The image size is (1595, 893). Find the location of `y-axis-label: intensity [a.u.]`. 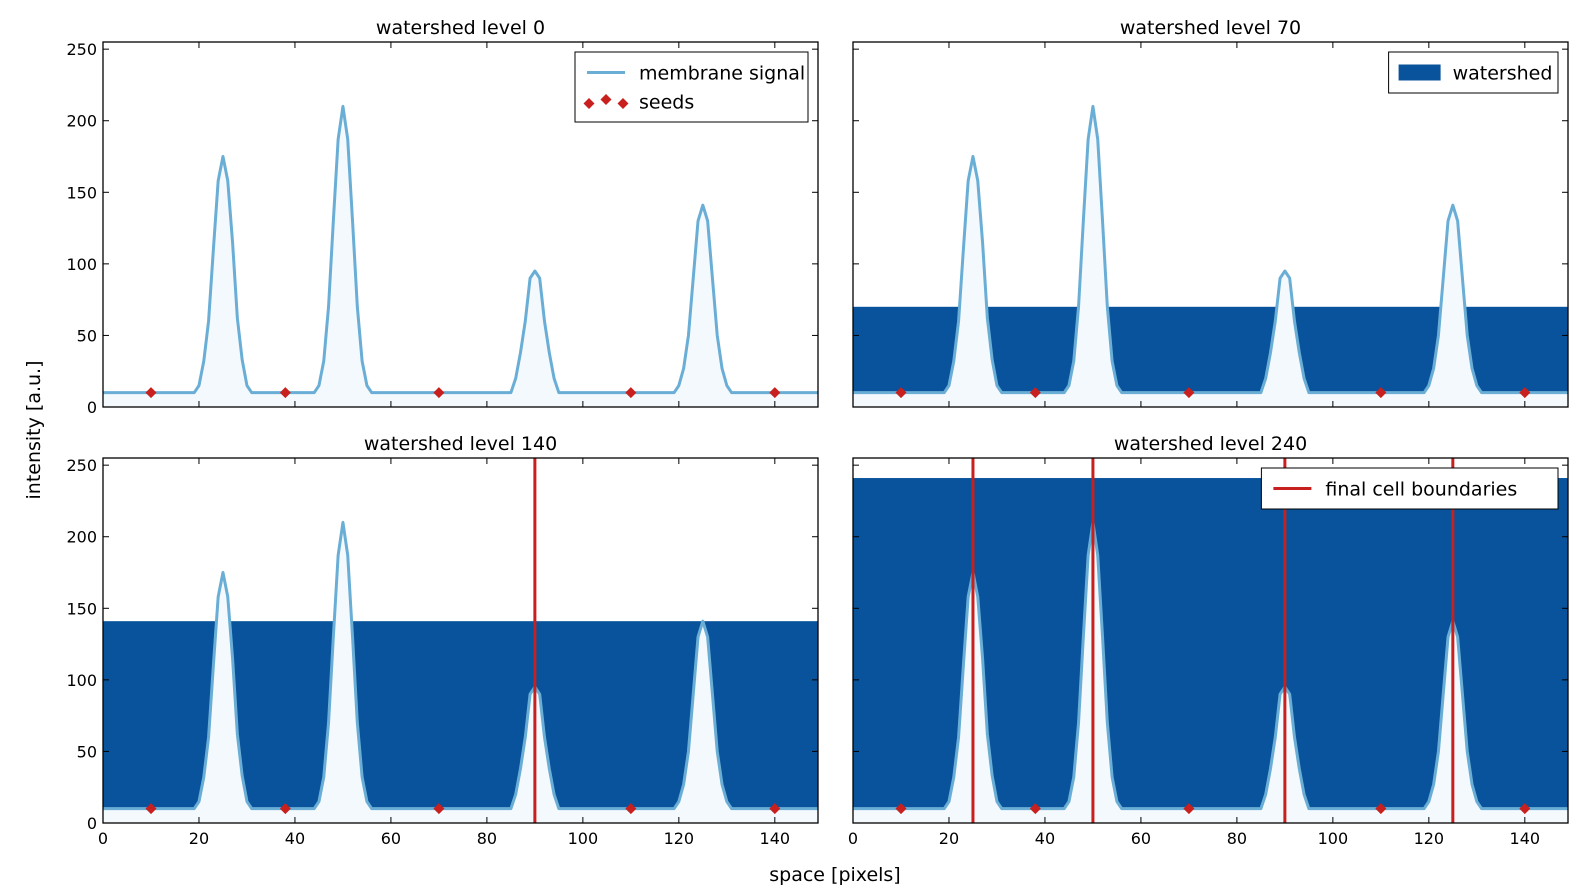

y-axis-label: intensity [a.u.] is located at coordinates (34, 429).